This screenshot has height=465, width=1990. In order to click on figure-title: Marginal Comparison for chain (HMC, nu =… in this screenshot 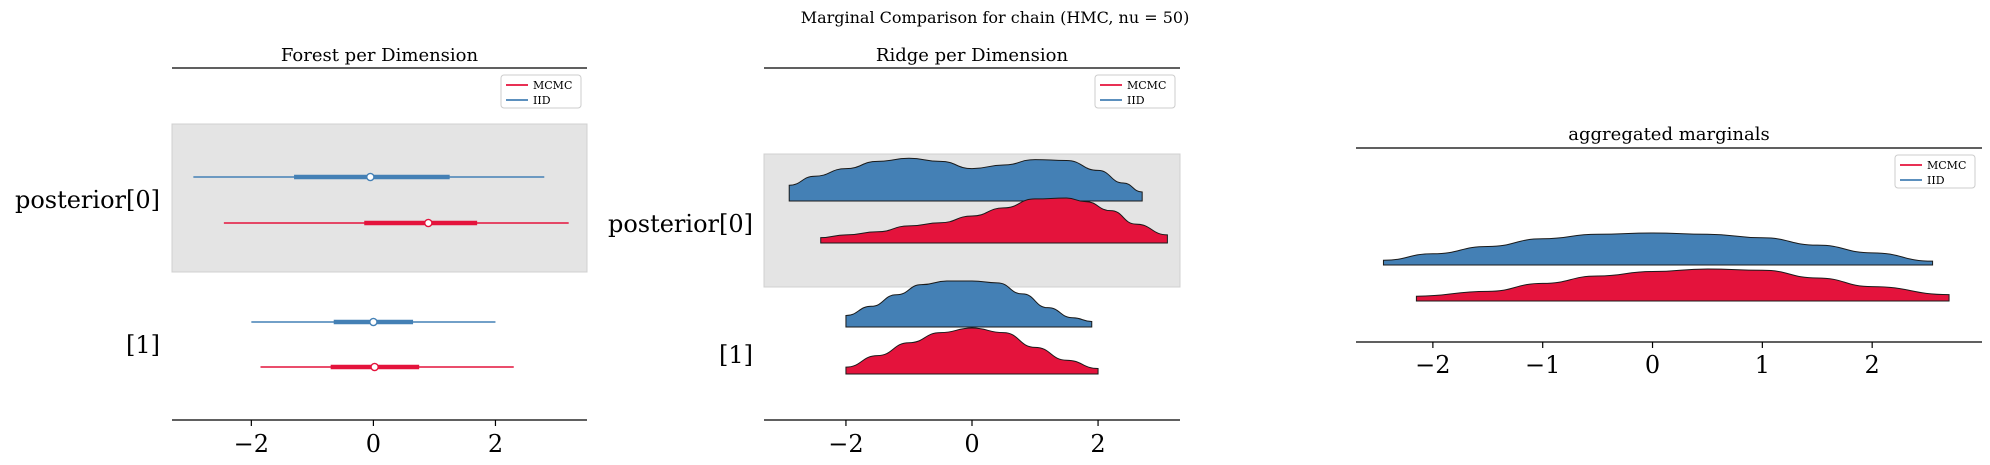, I will do `click(995, 17)`.